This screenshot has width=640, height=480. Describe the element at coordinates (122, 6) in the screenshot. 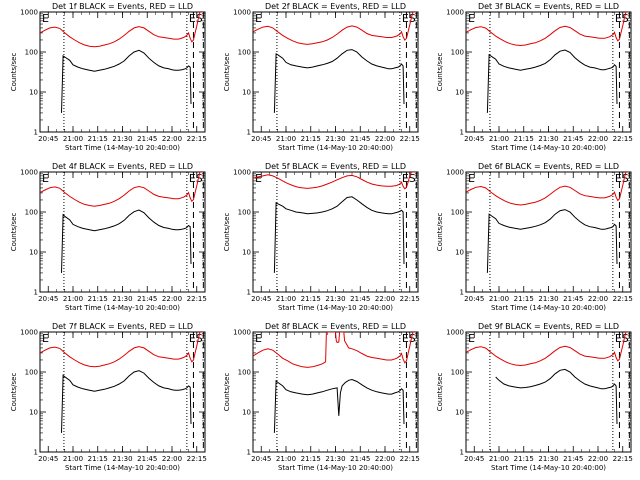

I see `panel-title: Det 1f BLACK = Events, RED = LLD` at that location.